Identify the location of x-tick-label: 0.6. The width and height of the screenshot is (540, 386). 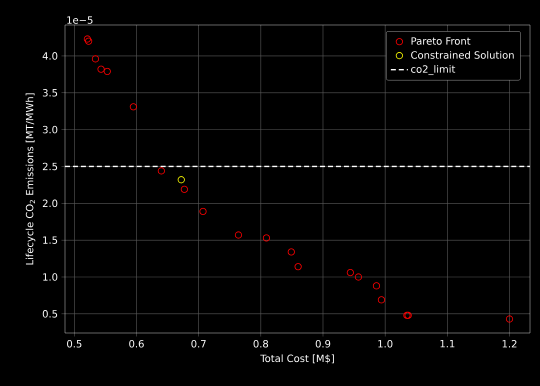
(136, 344).